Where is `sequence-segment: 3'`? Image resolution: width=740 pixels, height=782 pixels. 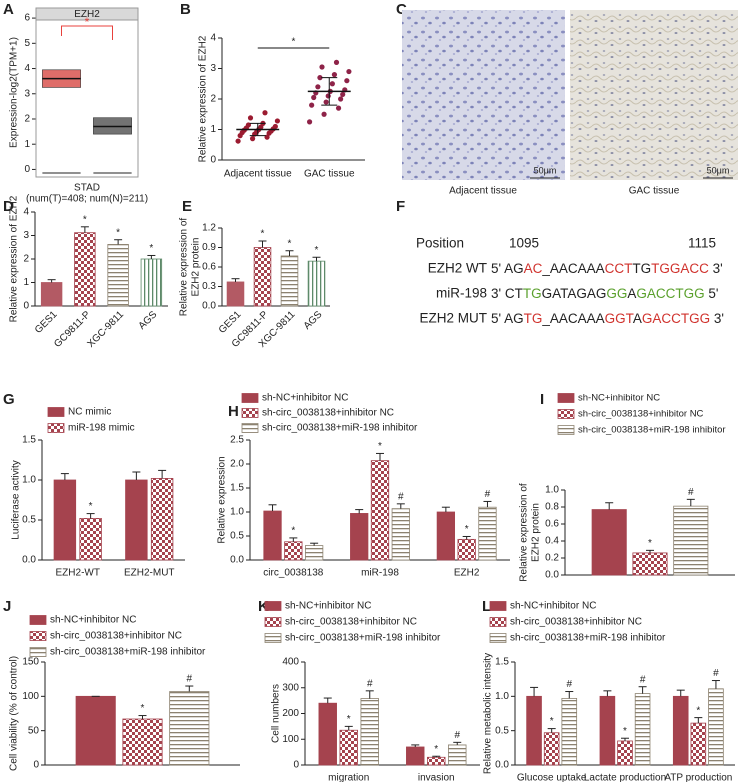 sequence-segment: 3' is located at coordinates (717, 318).